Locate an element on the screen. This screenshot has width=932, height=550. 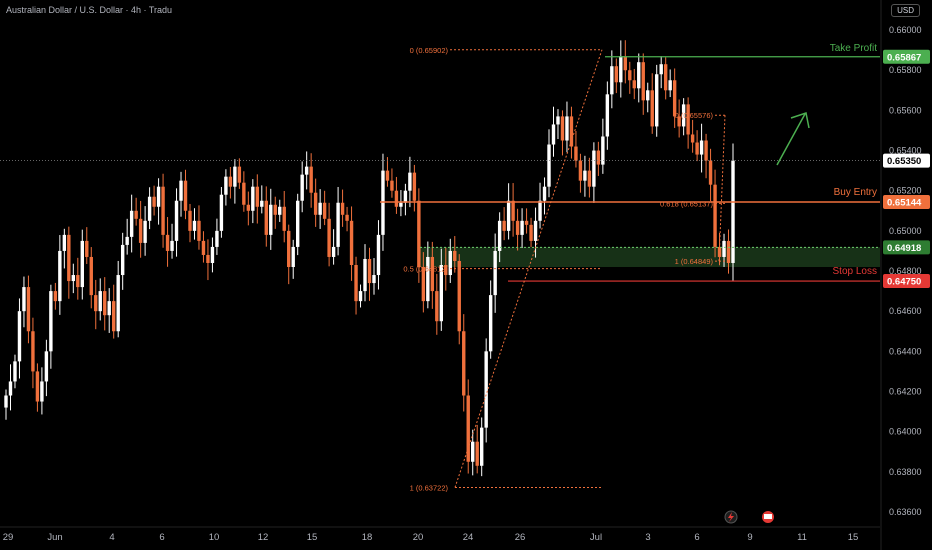
buy-entry-label: Buy Entry is located at coordinates (855, 192).